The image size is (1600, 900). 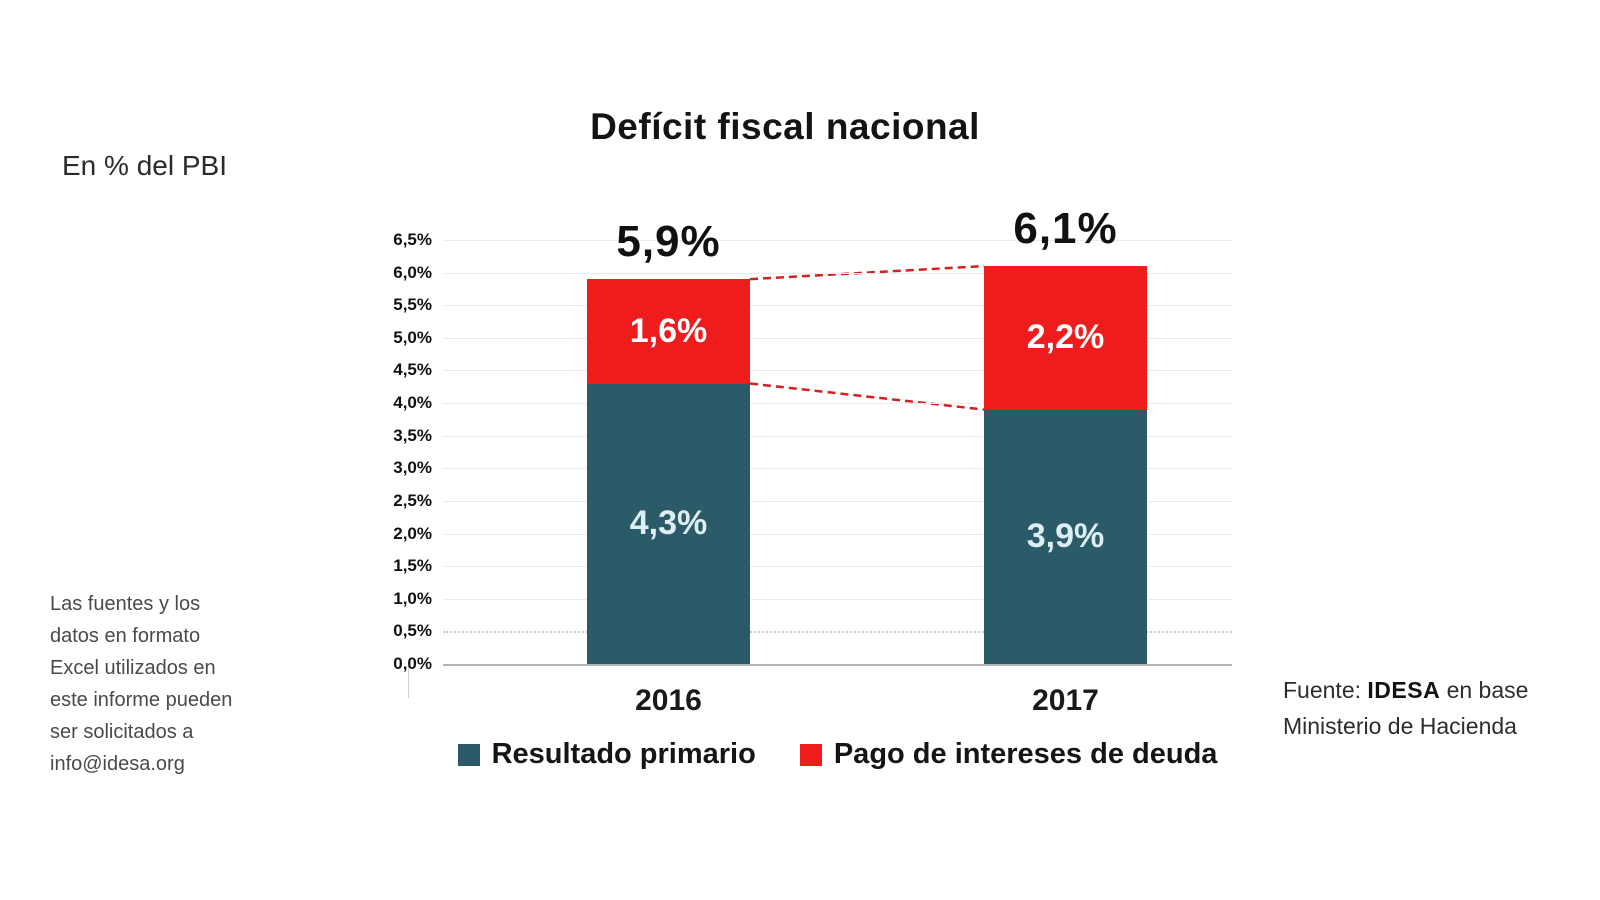 I want to click on y-tick-label: 0,0%, so click(x=412, y=663).